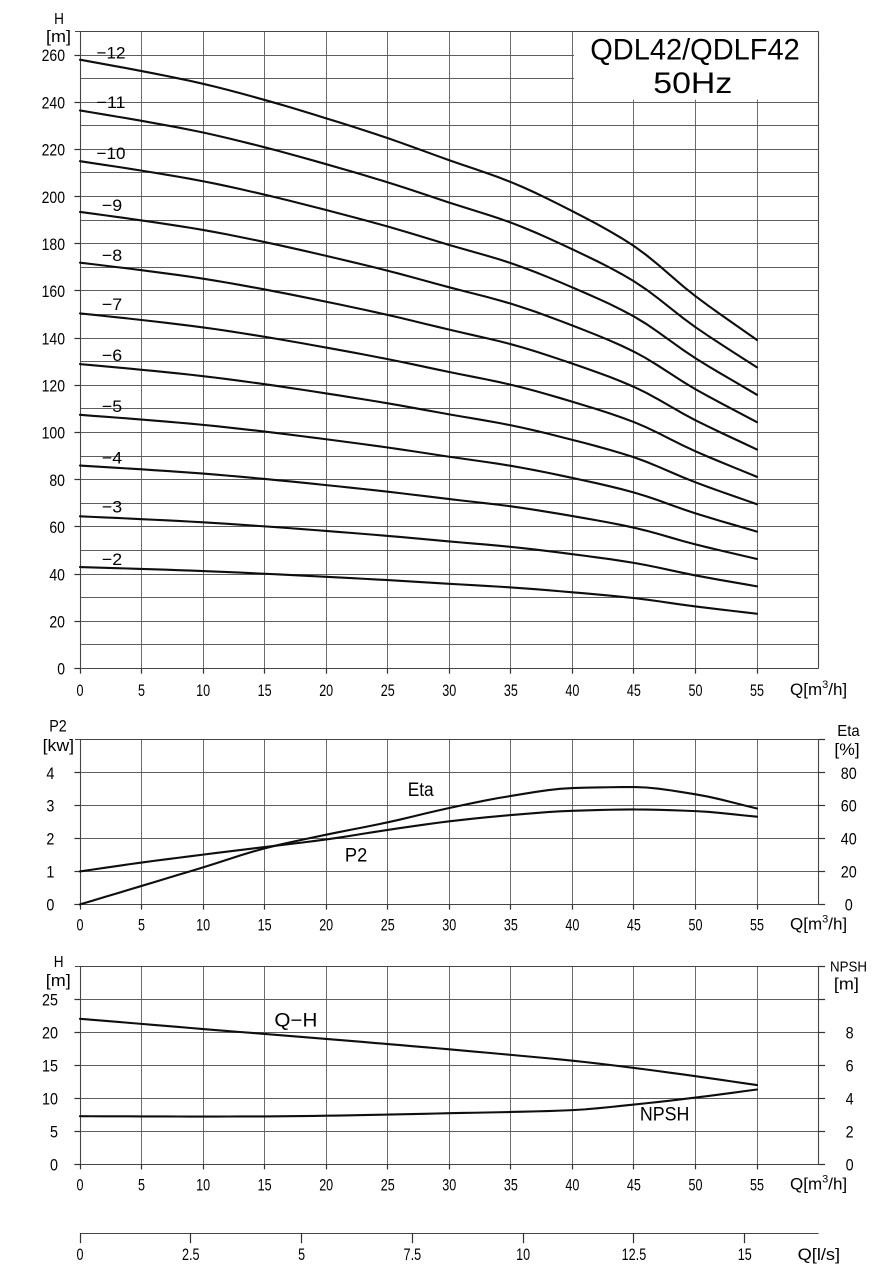 The image size is (884, 1278). I want to click on svg-text: −5, so click(112, 406).